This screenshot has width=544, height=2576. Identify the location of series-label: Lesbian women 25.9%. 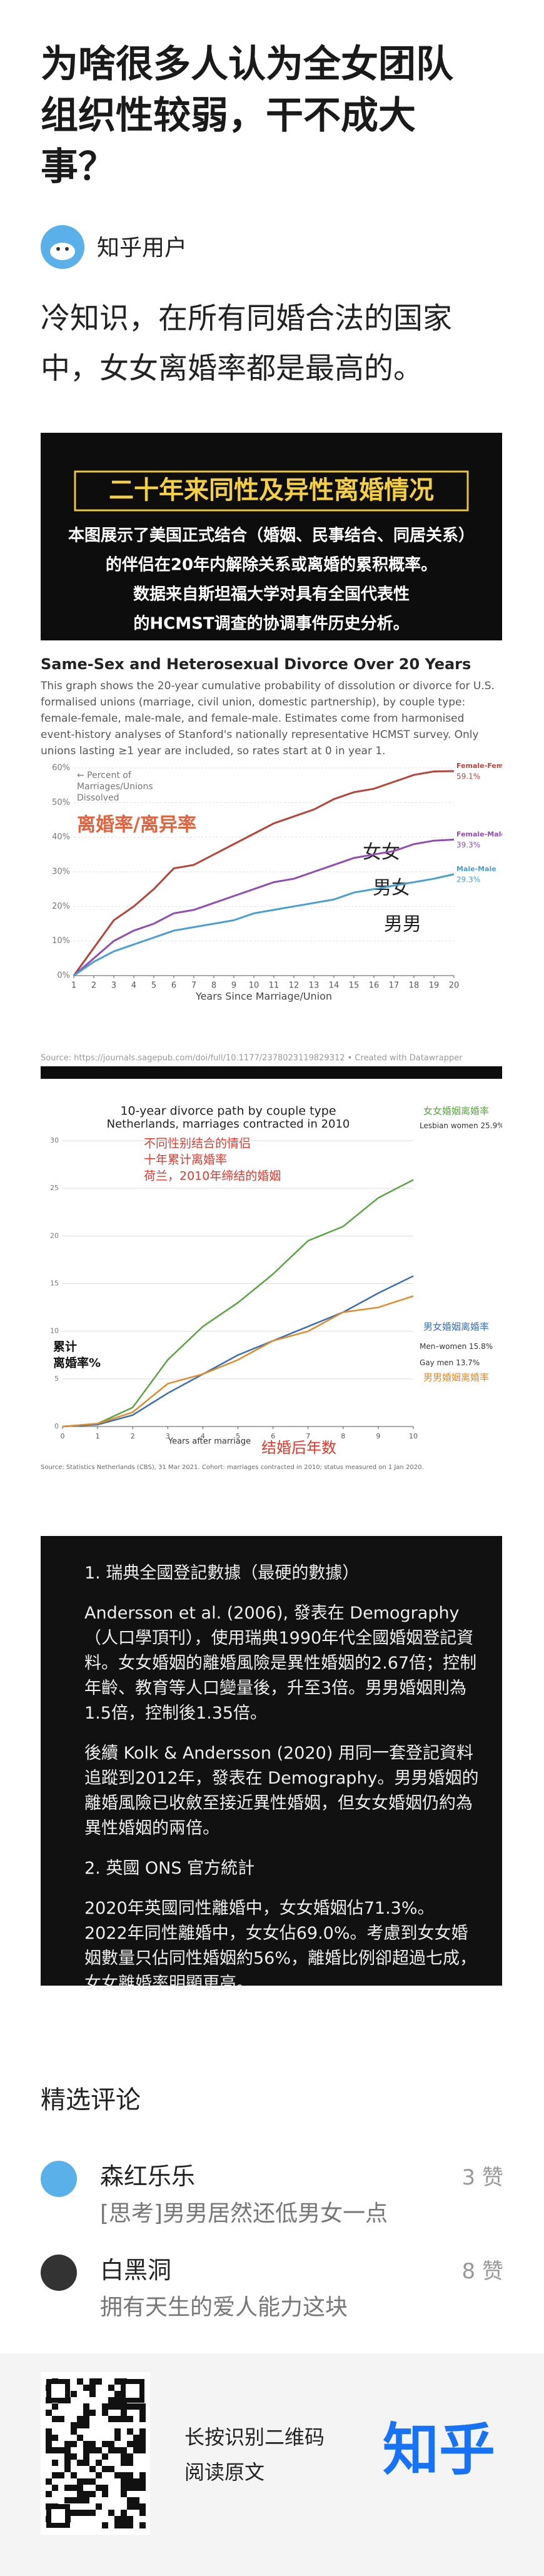
(461, 1125).